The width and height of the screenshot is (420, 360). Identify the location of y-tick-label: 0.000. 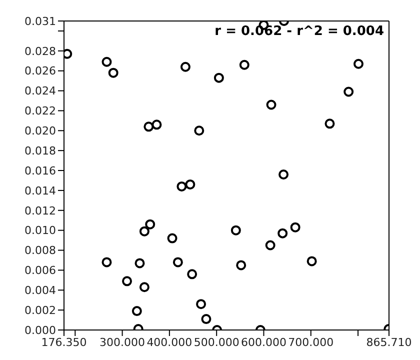
(40, 330).